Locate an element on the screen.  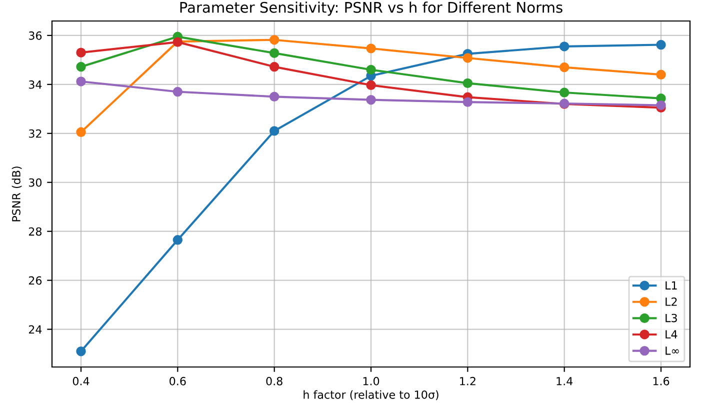
x-tick-label: 1.2 is located at coordinates (468, 381).